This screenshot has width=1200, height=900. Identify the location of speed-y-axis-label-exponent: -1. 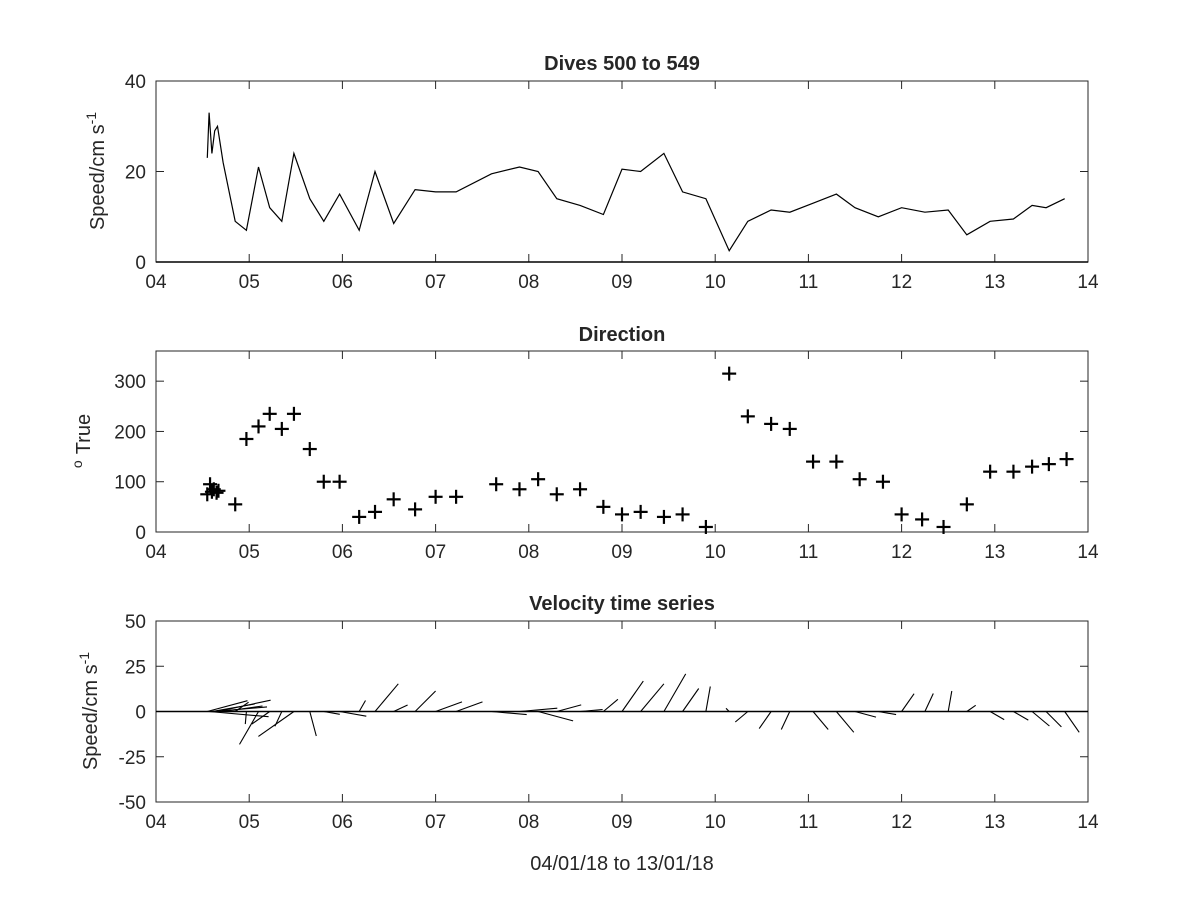
(91, 118).